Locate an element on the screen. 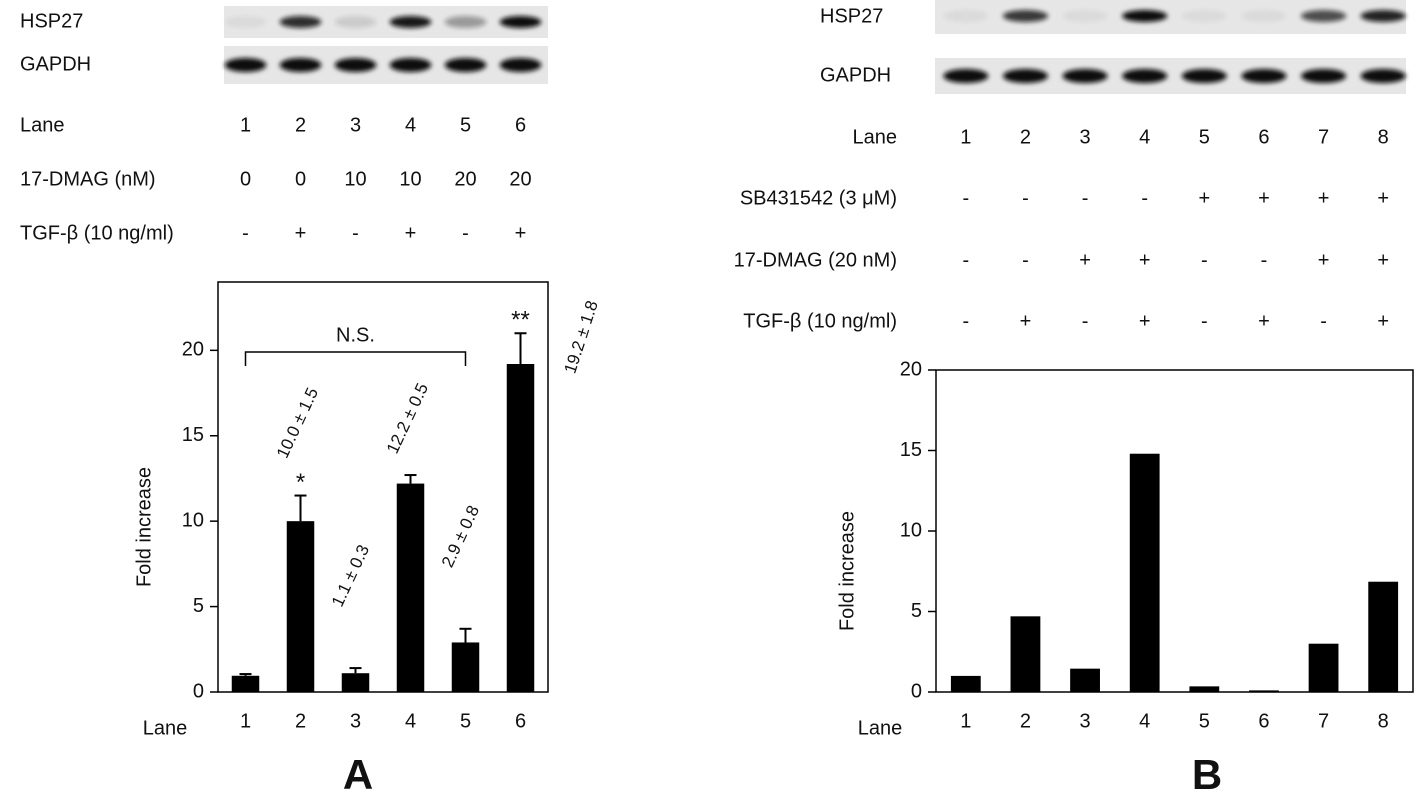 The height and width of the screenshot is (798, 1416). y-tick-label: 15 is located at coordinates (193, 435).